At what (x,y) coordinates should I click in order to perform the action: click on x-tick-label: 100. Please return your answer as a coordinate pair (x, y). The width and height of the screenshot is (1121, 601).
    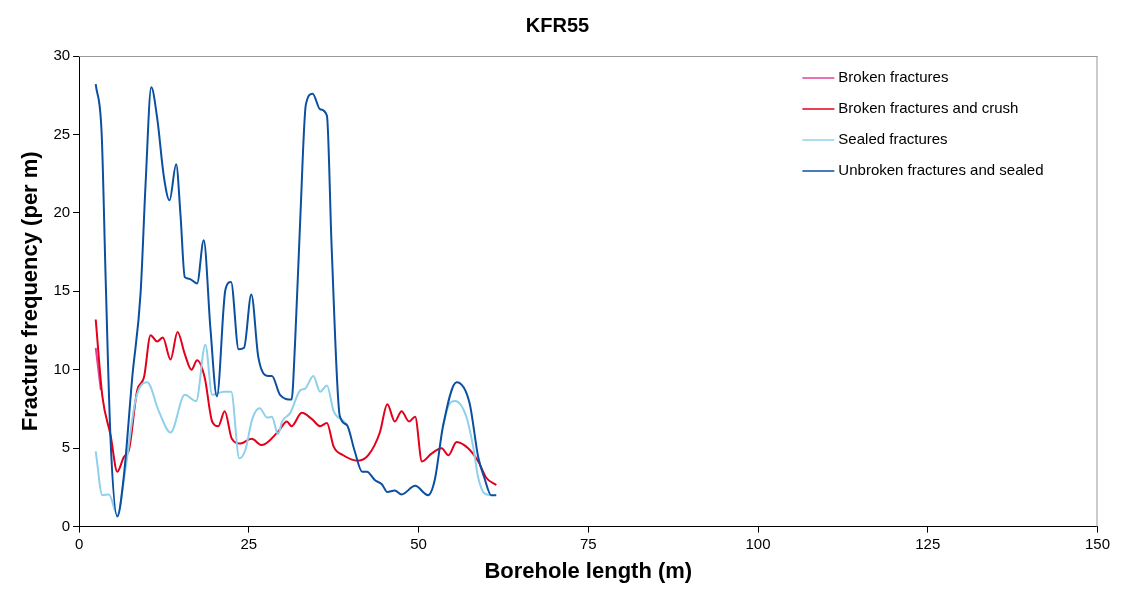
    Looking at the image, I should click on (758, 543).